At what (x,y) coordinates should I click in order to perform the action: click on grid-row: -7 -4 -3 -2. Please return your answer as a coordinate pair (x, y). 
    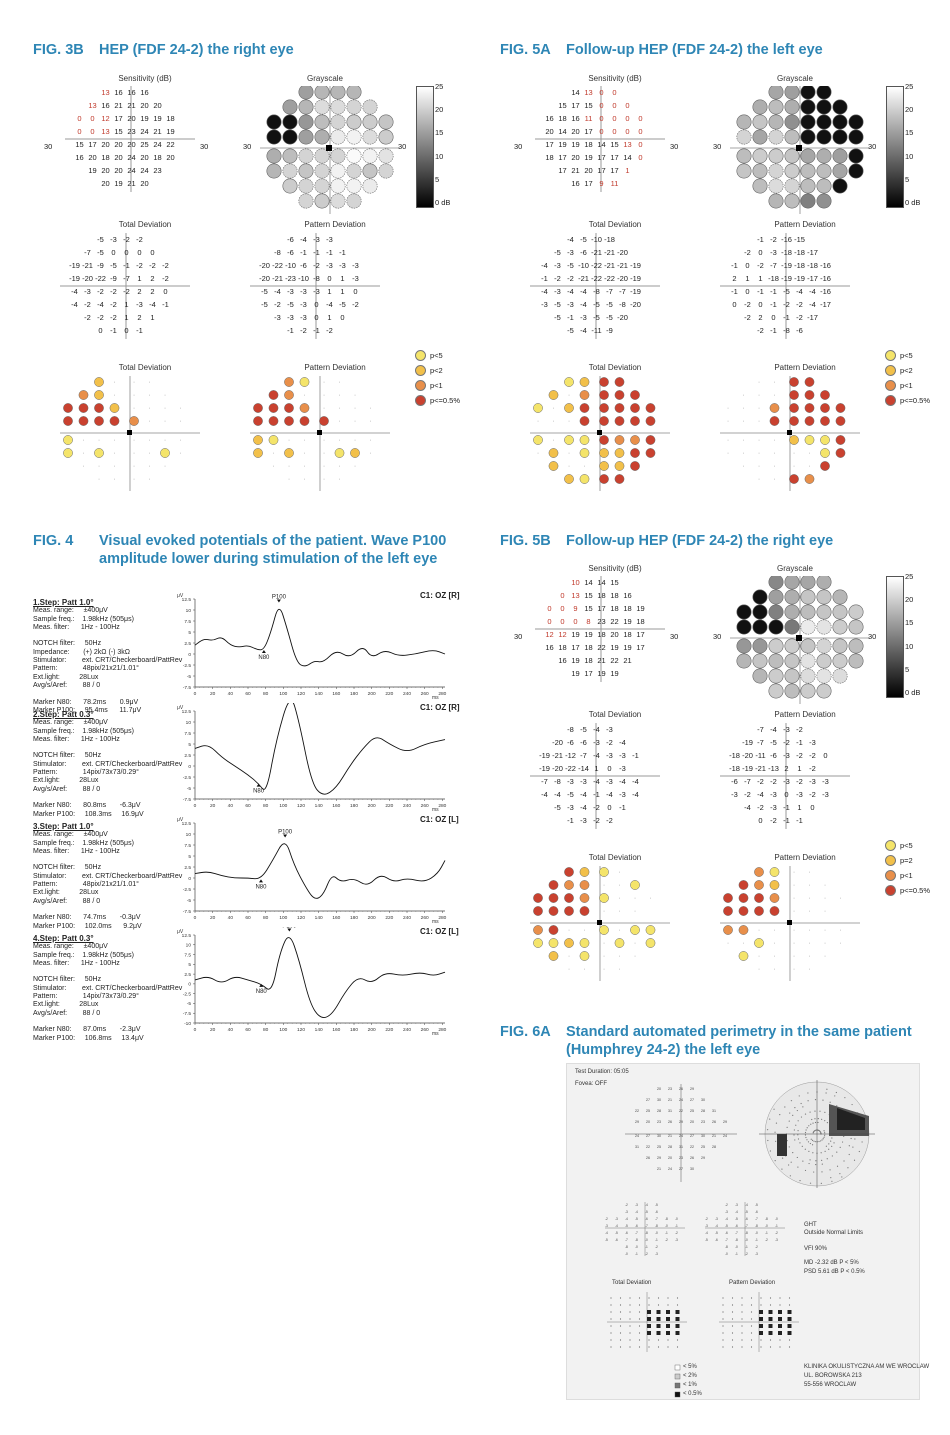
    Looking at the image, I should click on (780, 729).